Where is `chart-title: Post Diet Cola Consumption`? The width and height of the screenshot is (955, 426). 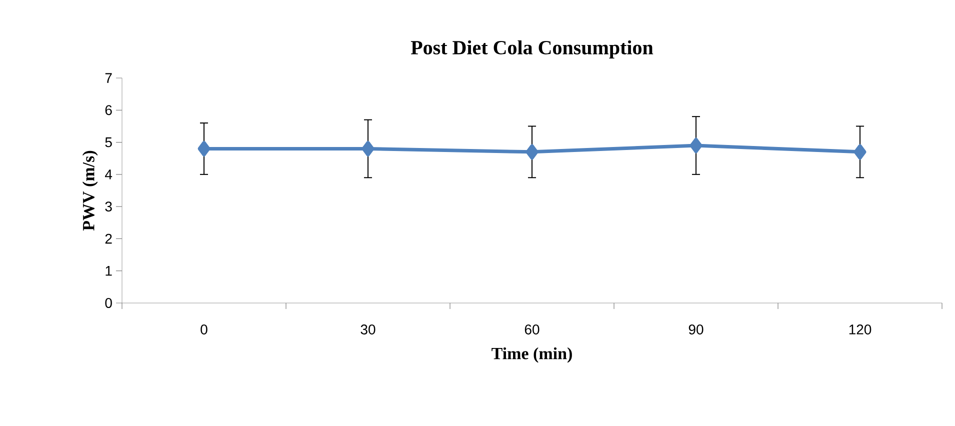
chart-title: Post Diet Cola Consumption is located at coordinates (532, 49).